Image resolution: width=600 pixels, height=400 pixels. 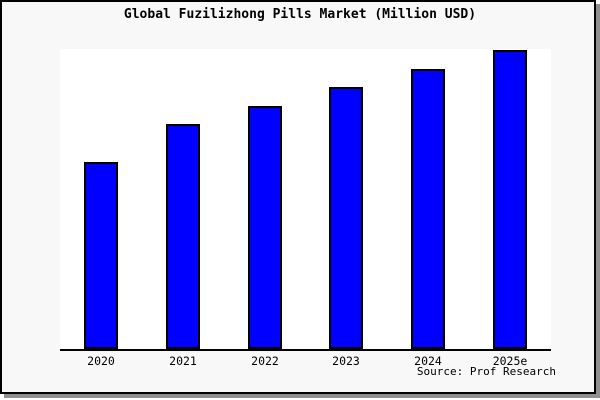 I want to click on bar-2020, so click(x=101, y=255).